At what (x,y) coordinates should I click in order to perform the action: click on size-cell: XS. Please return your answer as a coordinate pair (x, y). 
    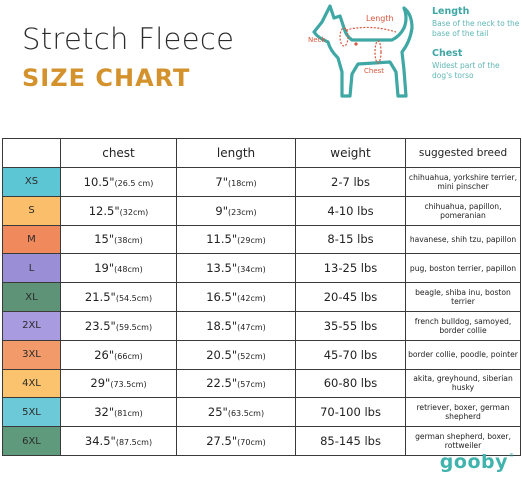
    Looking at the image, I should click on (31, 182).